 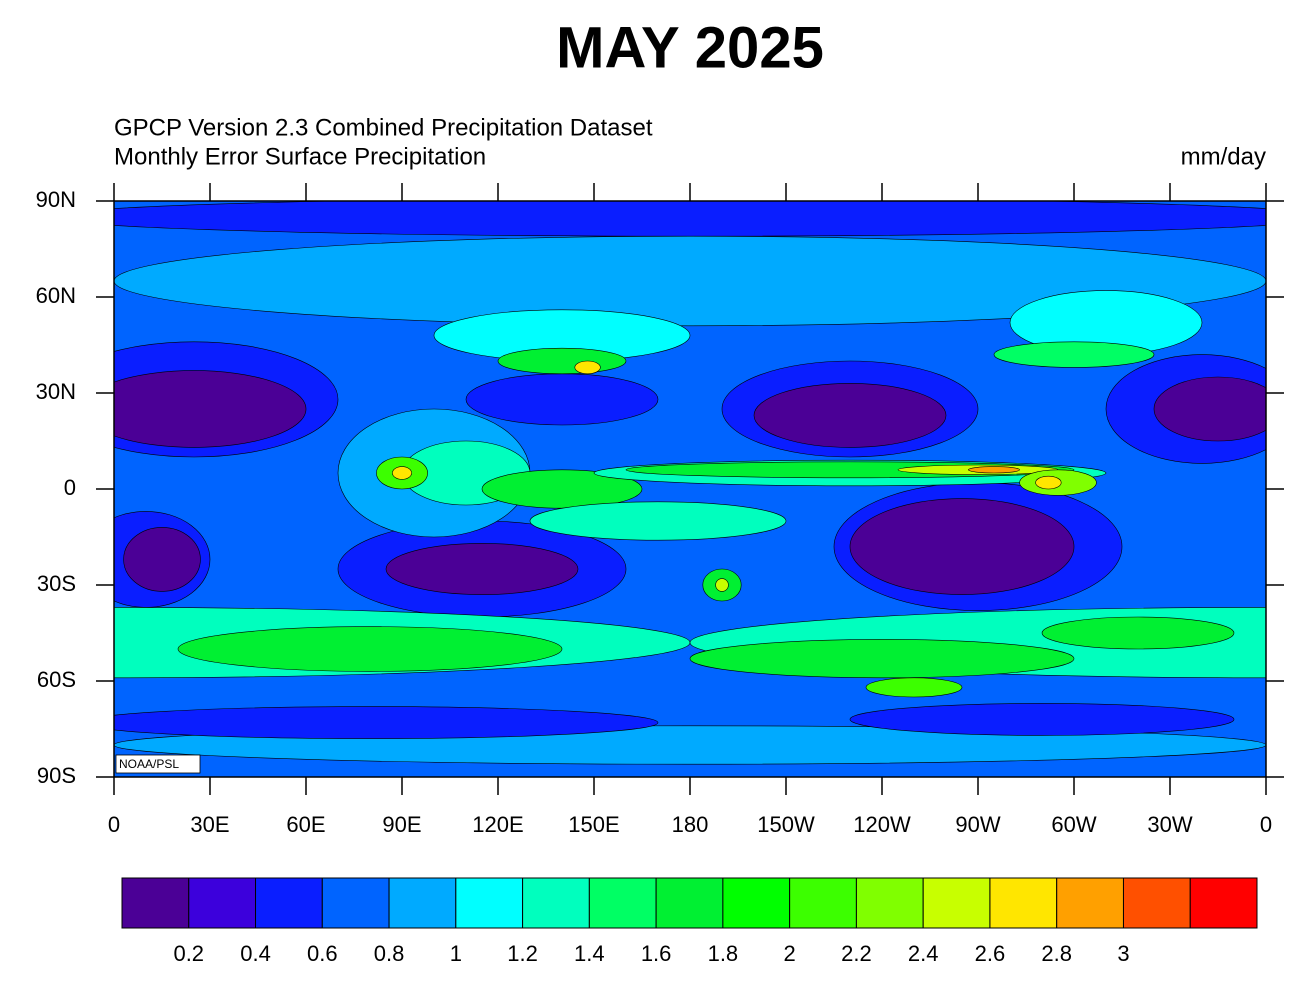 What do you see at coordinates (56, 679) in the screenshot?
I see `lat-tick-label: 60S` at bounding box center [56, 679].